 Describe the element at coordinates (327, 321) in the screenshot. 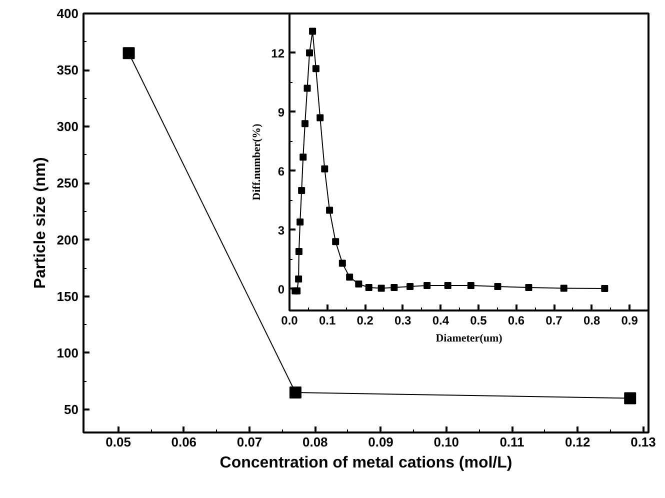

I see `x-tick-label: 0.1` at that location.